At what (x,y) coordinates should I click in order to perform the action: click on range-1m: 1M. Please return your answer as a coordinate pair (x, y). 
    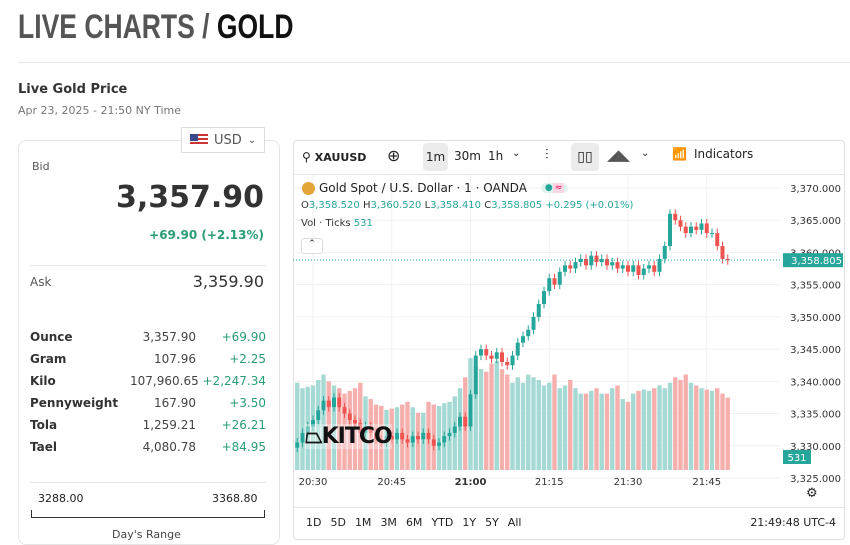
    Looking at the image, I should click on (363, 522).